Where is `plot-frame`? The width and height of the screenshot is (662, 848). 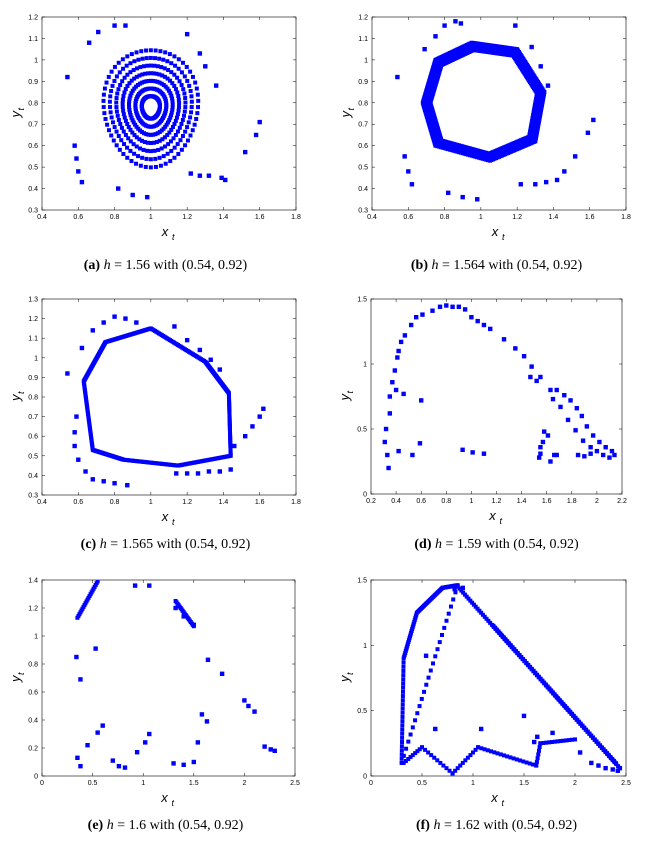
plot-frame is located at coordinates (498, 678).